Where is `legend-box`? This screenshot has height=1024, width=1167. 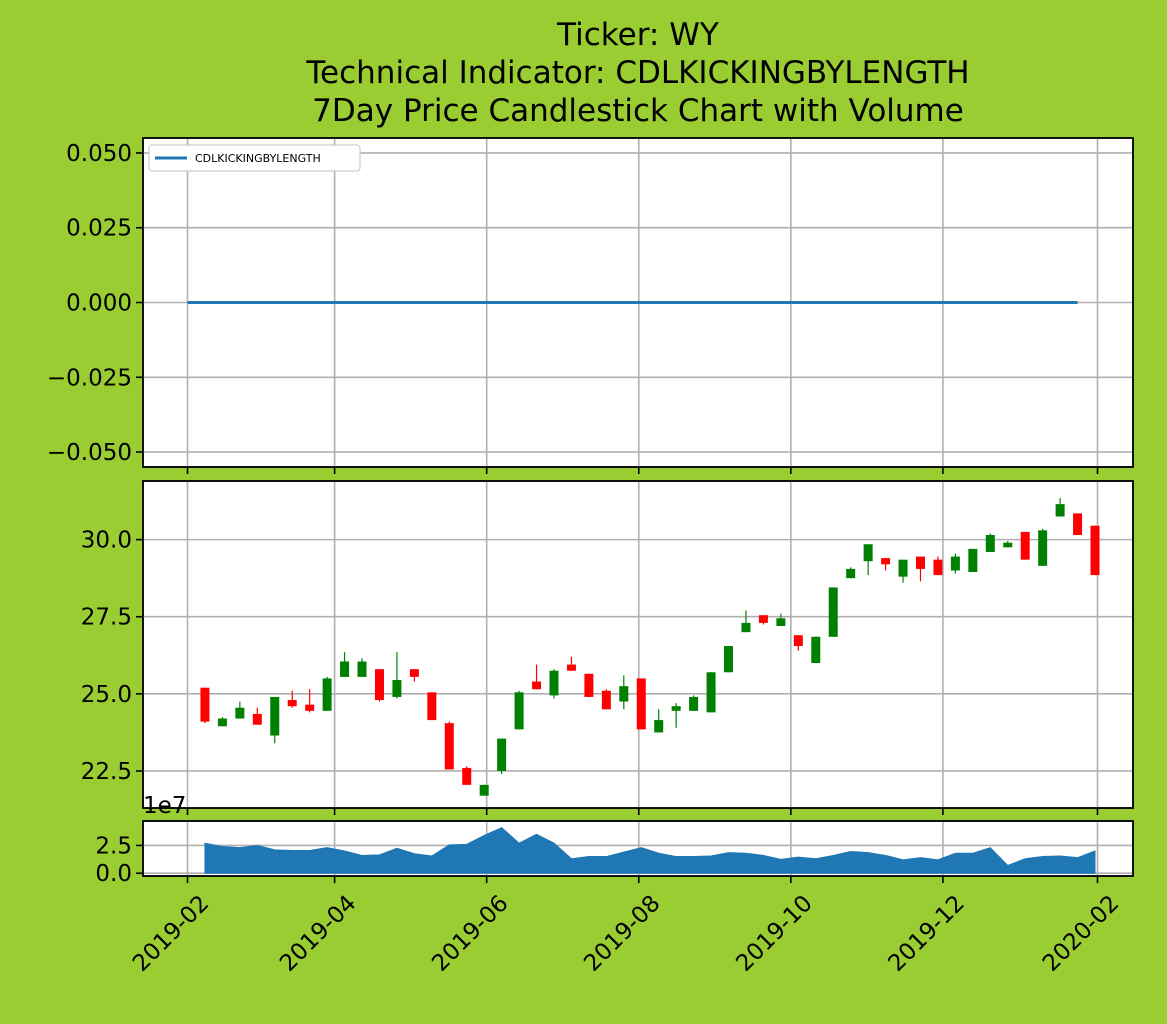
legend-box is located at coordinates (254, 158).